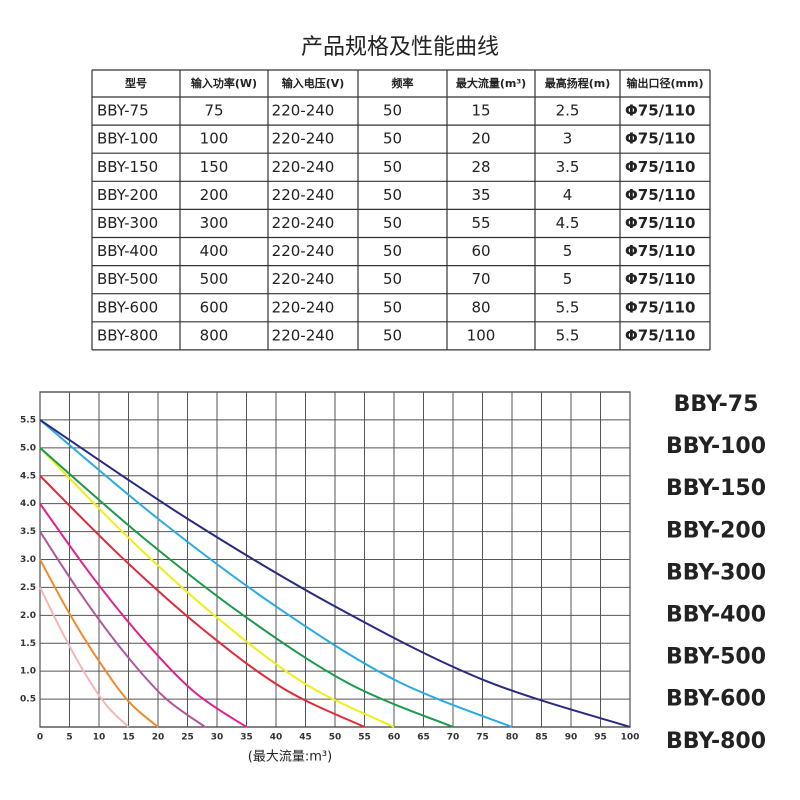 This screenshot has width=800, height=800. I want to click on x-tick-label: 60, so click(394, 738).